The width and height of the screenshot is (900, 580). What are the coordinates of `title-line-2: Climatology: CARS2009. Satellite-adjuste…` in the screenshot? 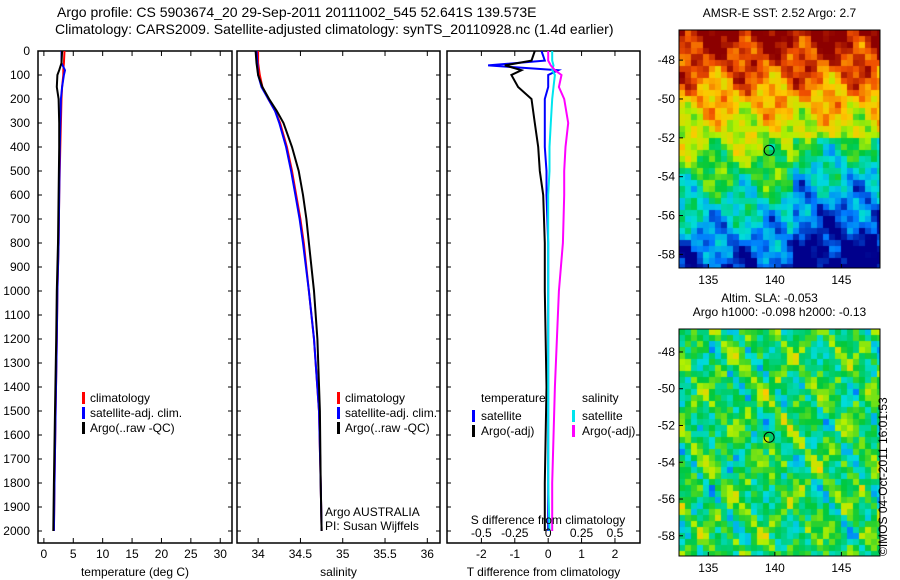 It's located at (334, 29).